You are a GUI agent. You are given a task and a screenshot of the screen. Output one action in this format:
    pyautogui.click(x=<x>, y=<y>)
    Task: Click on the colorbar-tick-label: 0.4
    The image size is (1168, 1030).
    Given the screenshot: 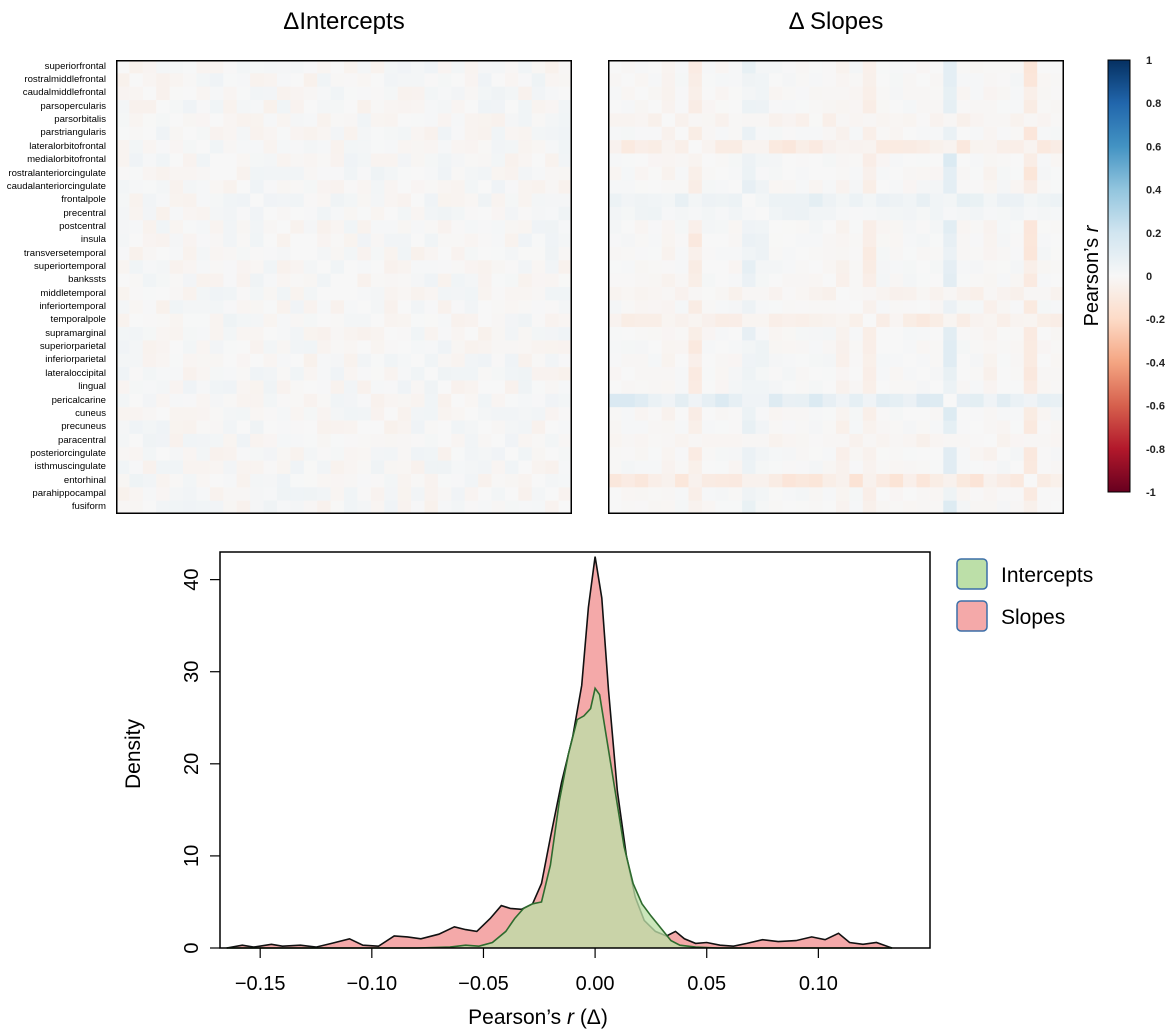 What is the action you would take?
    pyautogui.click(x=1154, y=191)
    